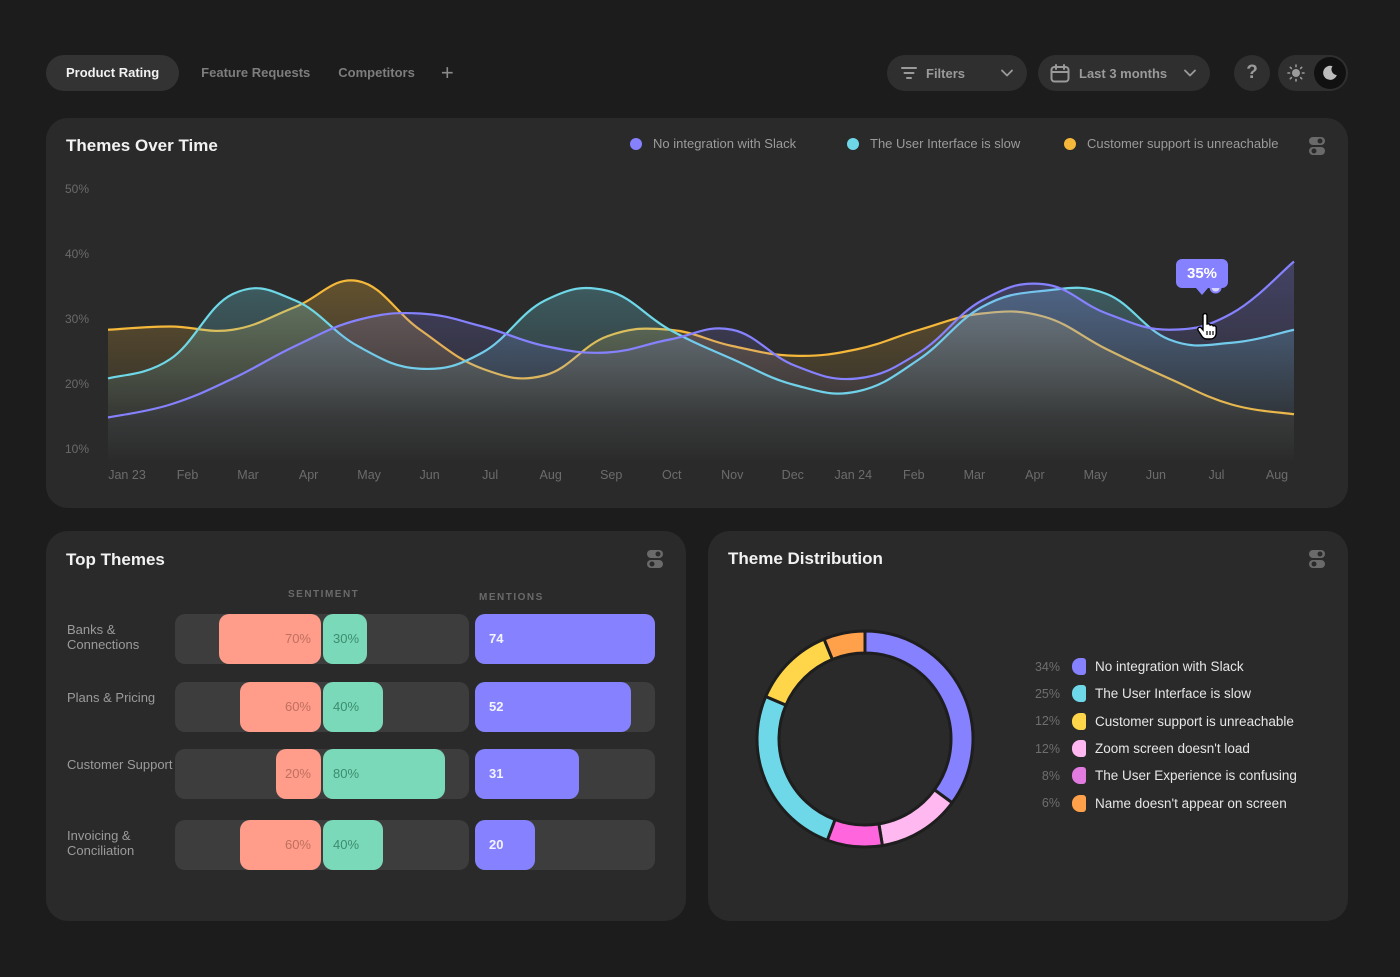 Image resolution: width=1400 pixels, height=977 pixels. What do you see at coordinates (111, 697) in the screenshot?
I see `theme-label: Plans & Pricing` at bounding box center [111, 697].